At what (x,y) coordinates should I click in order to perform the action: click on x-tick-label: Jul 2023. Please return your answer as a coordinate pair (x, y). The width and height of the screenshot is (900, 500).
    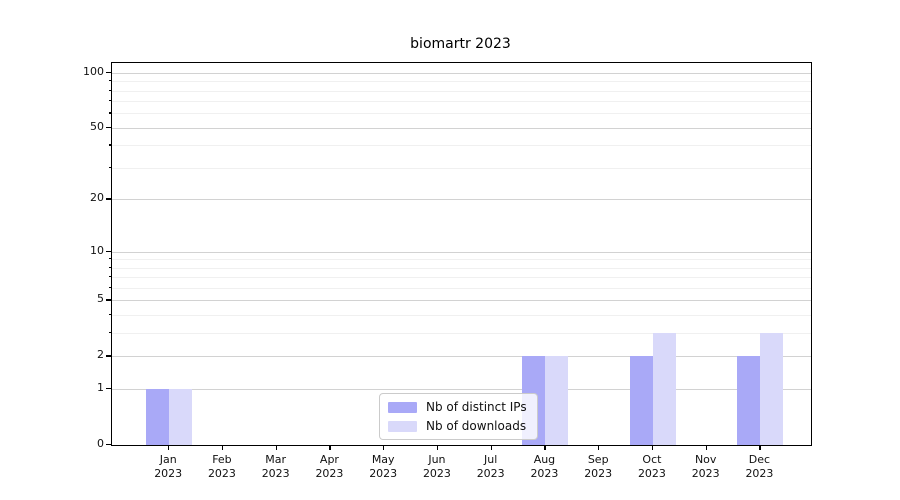
    Looking at the image, I should click on (491, 466).